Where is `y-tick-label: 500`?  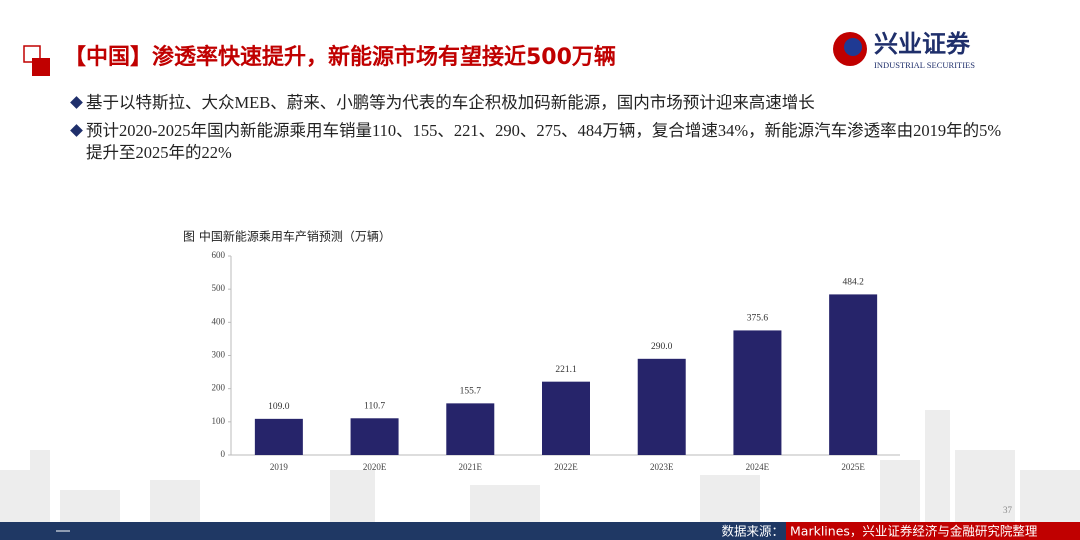 y-tick-label: 500 is located at coordinates (219, 288).